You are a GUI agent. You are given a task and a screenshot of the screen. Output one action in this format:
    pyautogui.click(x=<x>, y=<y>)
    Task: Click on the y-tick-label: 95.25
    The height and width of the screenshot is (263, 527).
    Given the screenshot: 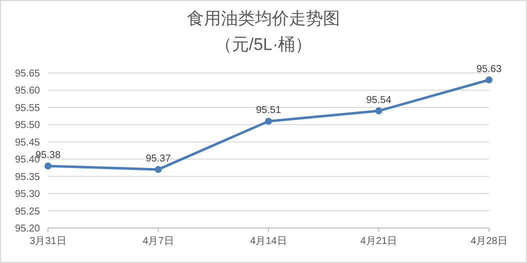 What is the action you would take?
    pyautogui.click(x=27, y=212)
    